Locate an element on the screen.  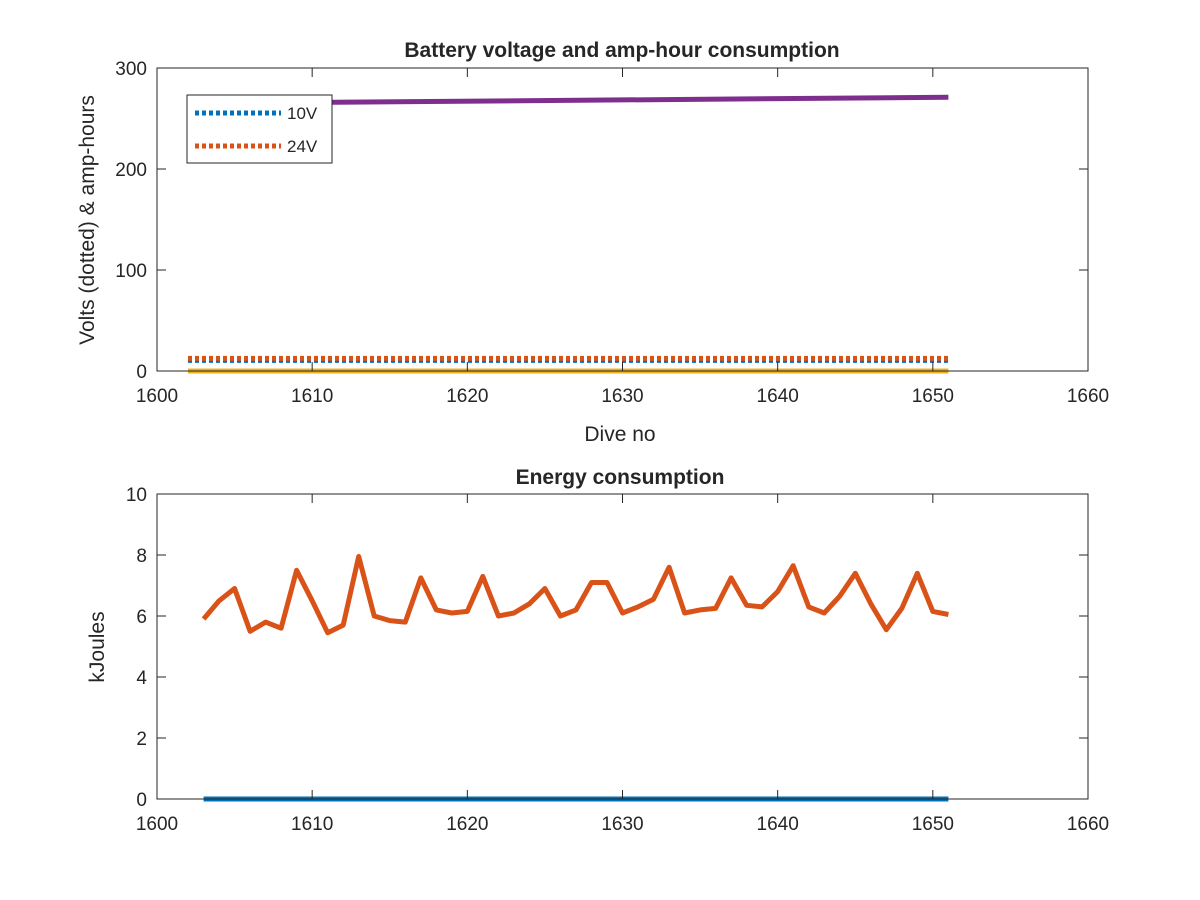
y-tick-label: 300 is located at coordinates (131, 69).